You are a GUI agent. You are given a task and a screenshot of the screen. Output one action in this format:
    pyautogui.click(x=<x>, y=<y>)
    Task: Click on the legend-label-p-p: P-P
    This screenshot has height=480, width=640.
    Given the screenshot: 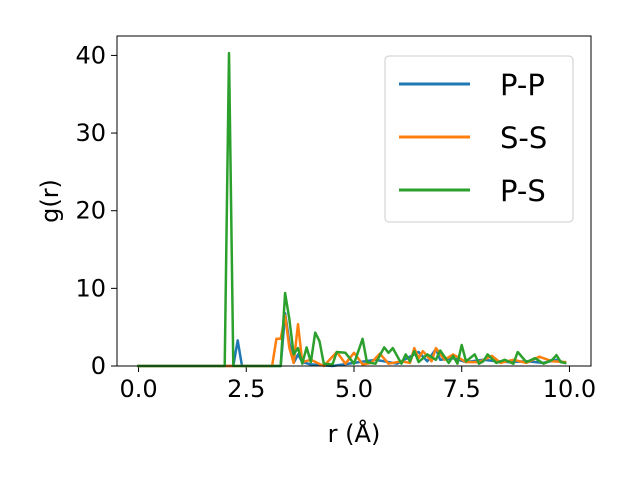 What is the action you would take?
    pyautogui.click(x=522, y=85)
    